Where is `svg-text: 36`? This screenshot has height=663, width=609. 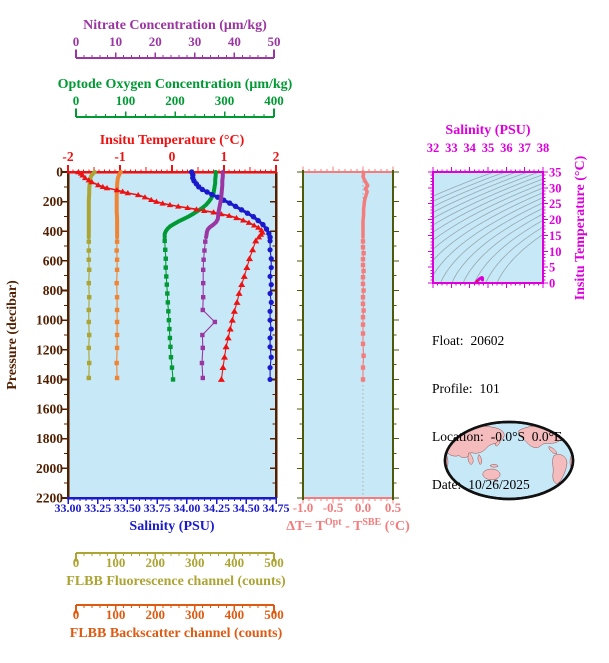
svg-text: 36 is located at coordinates (506, 148).